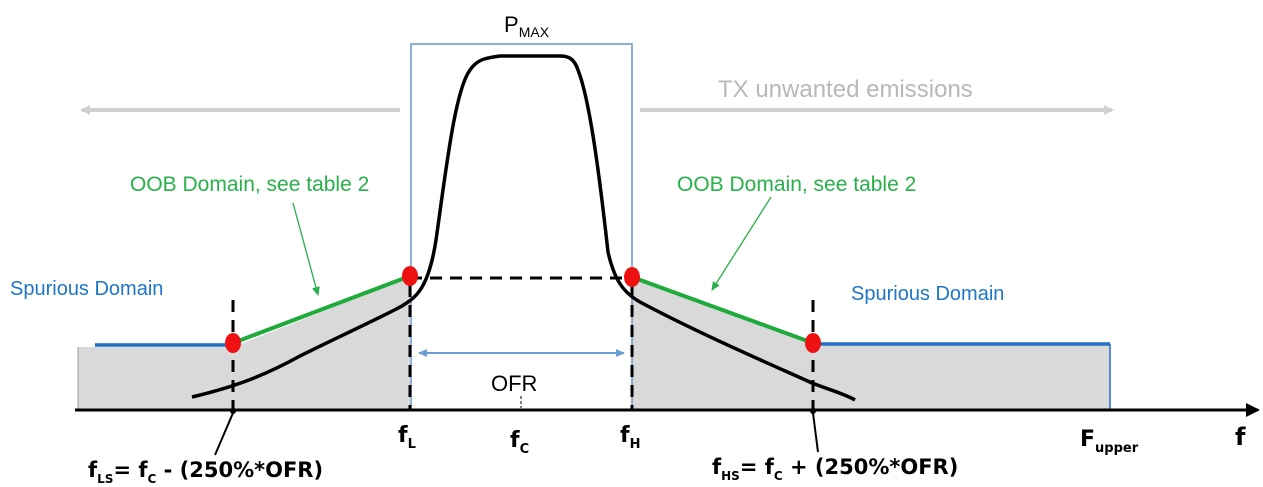 The width and height of the screenshot is (1263, 487). I want to click on fc-label: fC, so click(519, 442).